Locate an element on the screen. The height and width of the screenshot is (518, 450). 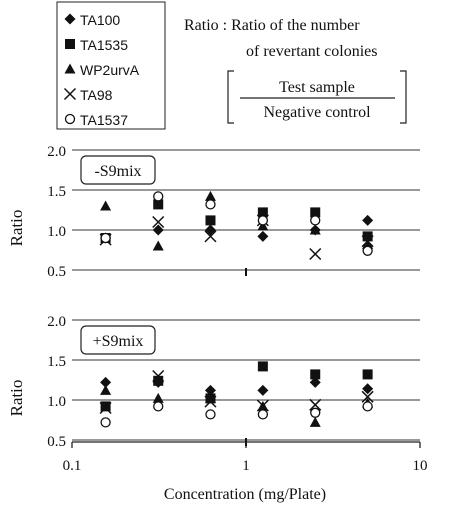
legend-label-ta1537: TA1537 is located at coordinates (104, 120).